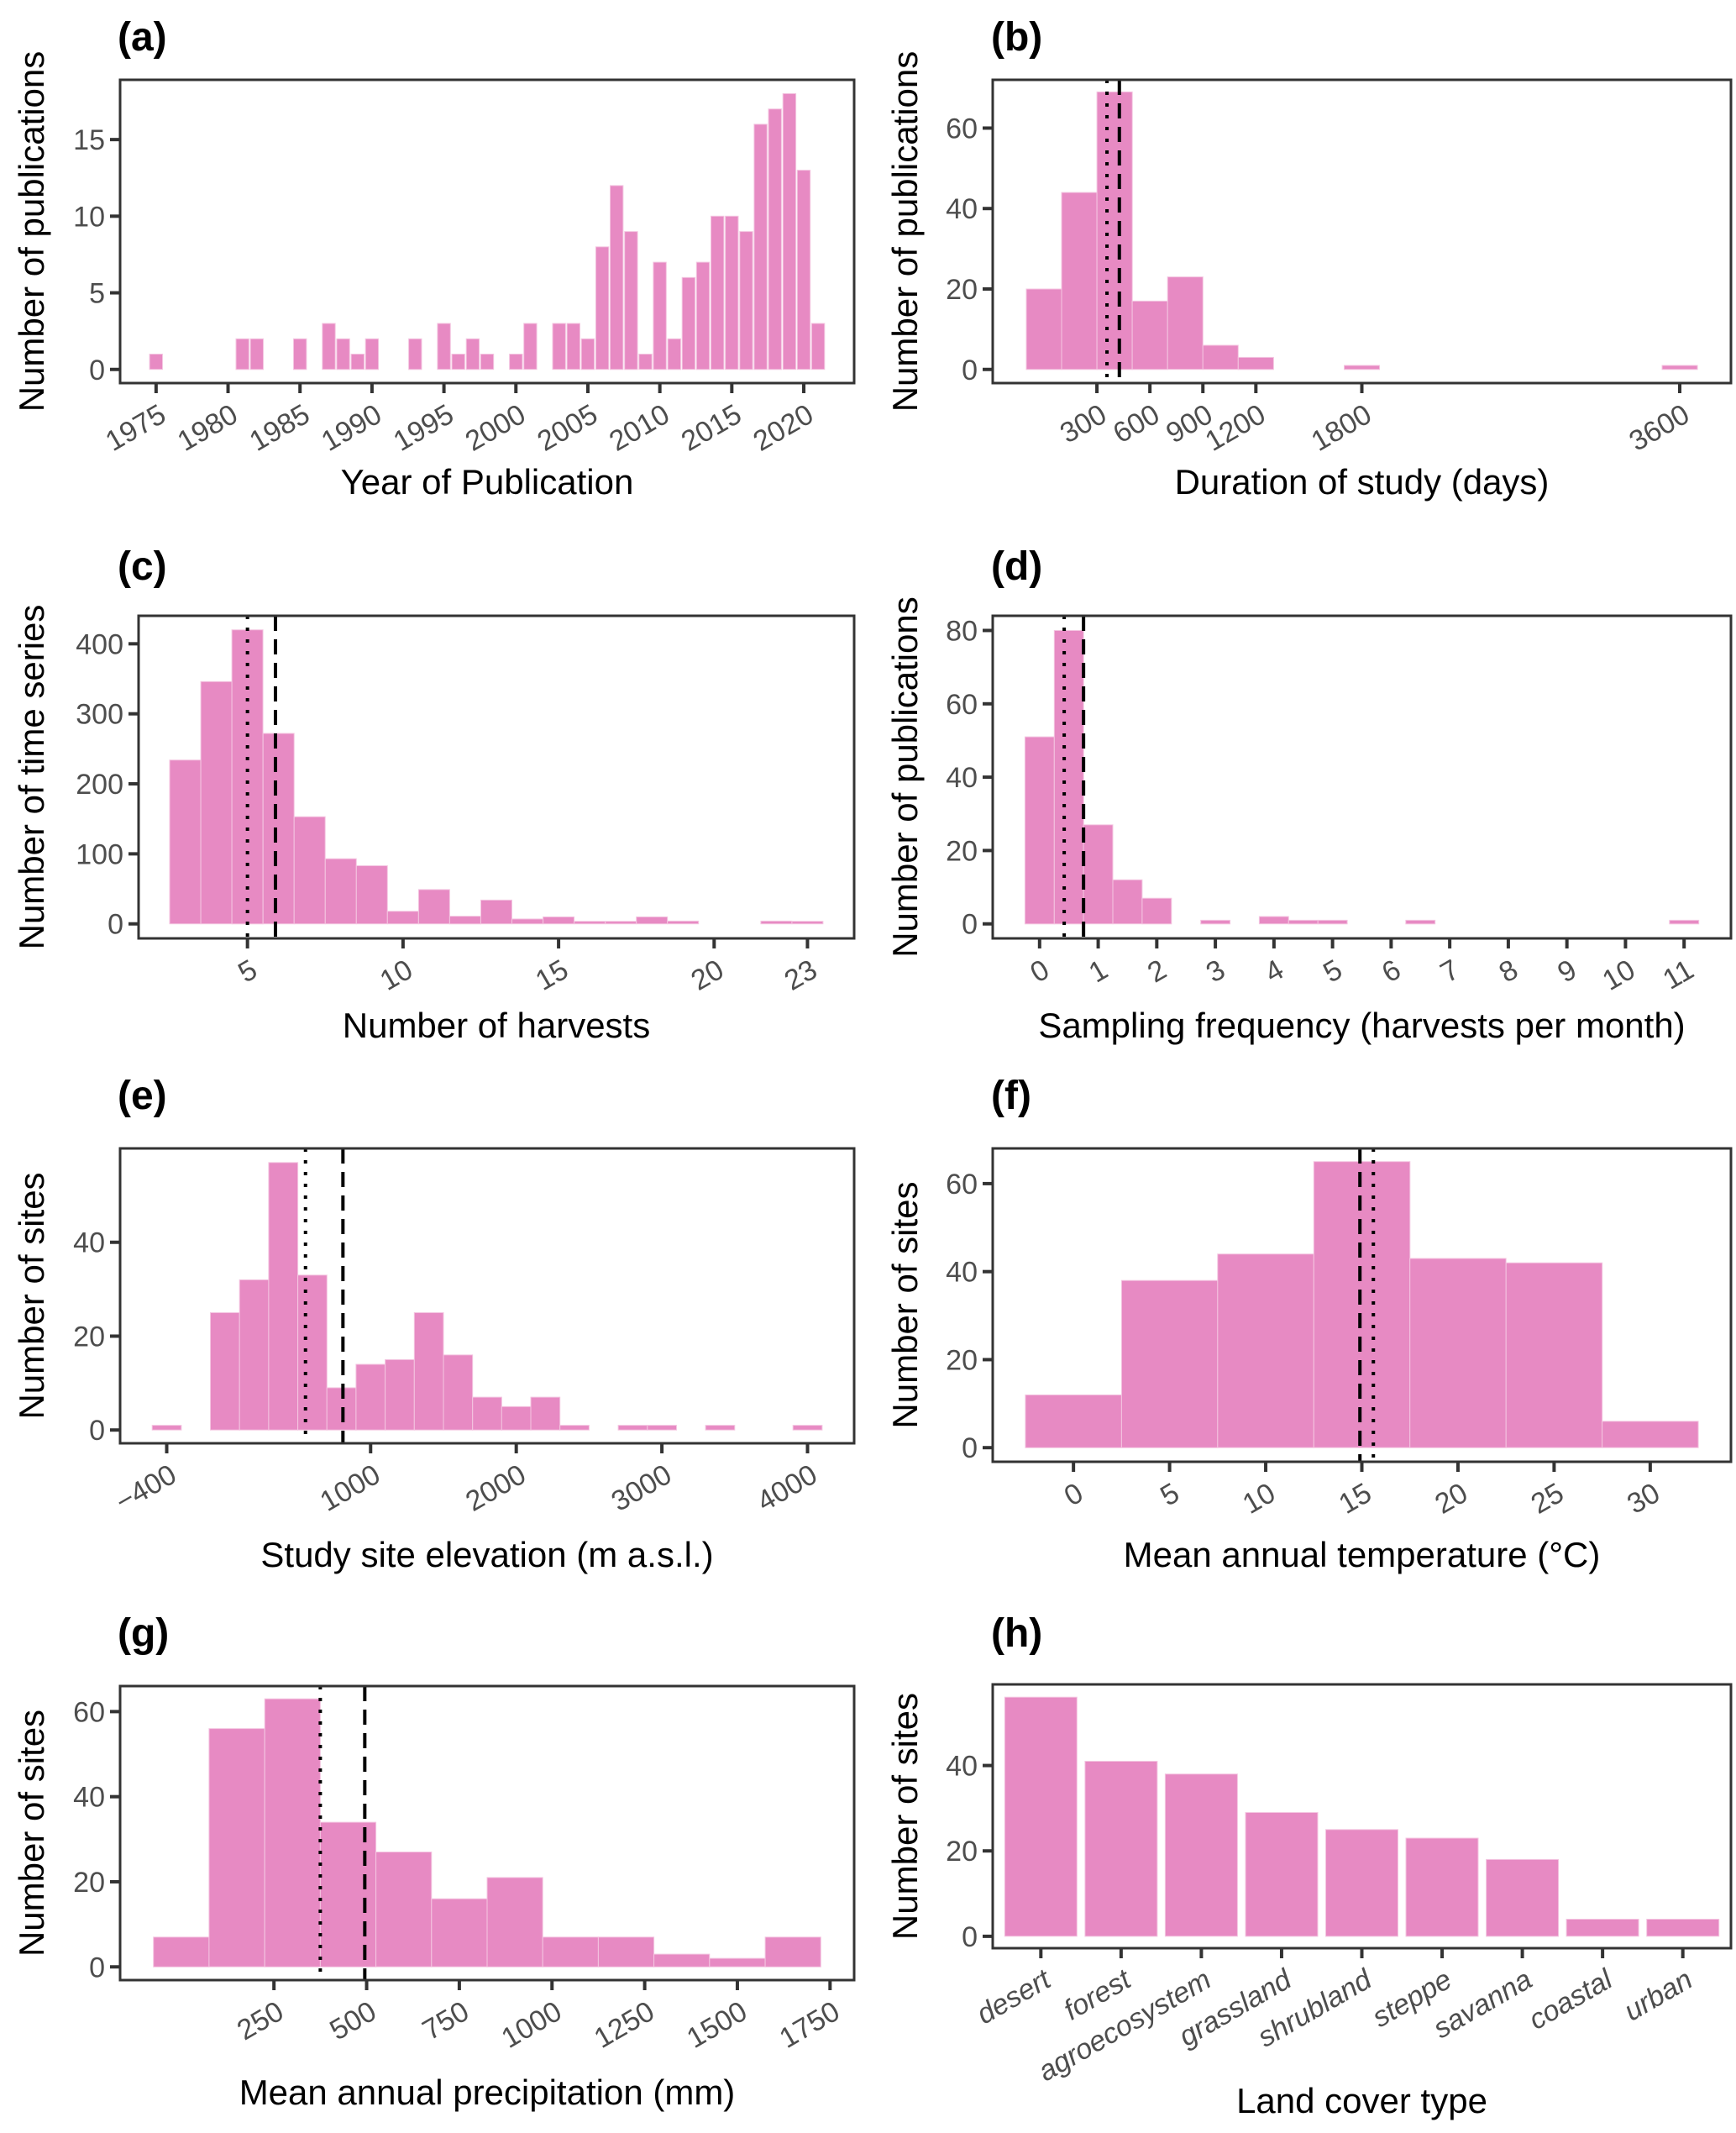 The width and height of the screenshot is (1736, 2133). Describe the element at coordinates (486, 1554) in the screenshot. I see `x-axis-title: Study site elevation (m a.s.l.)` at that location.